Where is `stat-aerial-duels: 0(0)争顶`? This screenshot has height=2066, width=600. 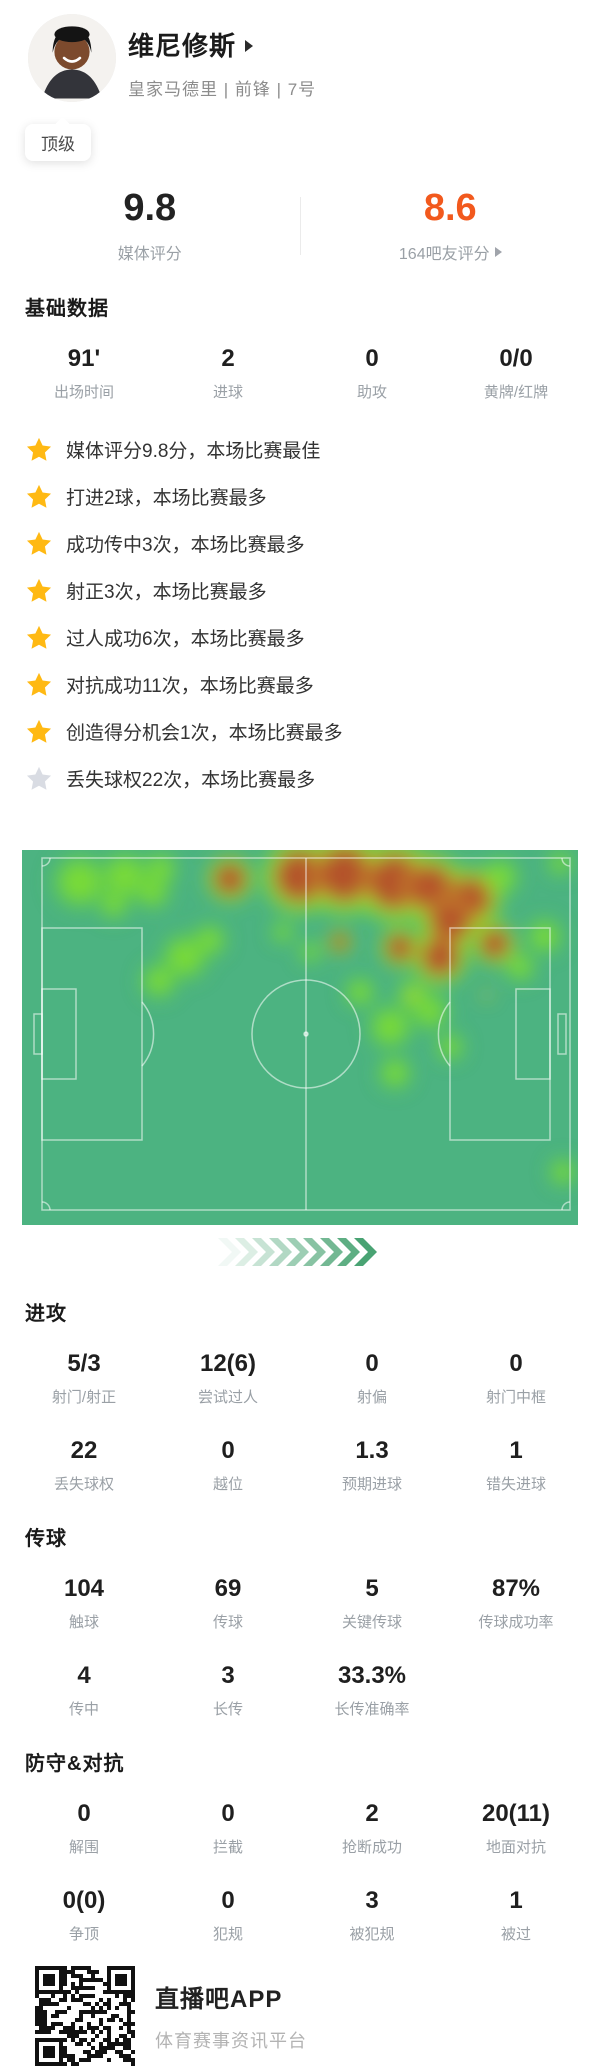
stat-aerial-duels: 0(0)争顶 is located at coordinates (84, 1915).